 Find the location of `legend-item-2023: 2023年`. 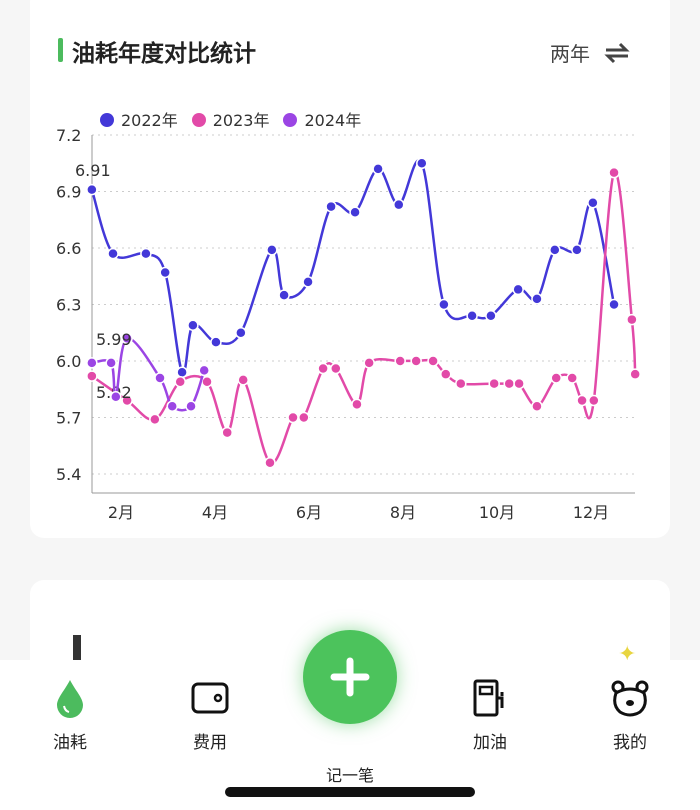

legend-item-2023: 2023年 is located at coordinates (230, 119).